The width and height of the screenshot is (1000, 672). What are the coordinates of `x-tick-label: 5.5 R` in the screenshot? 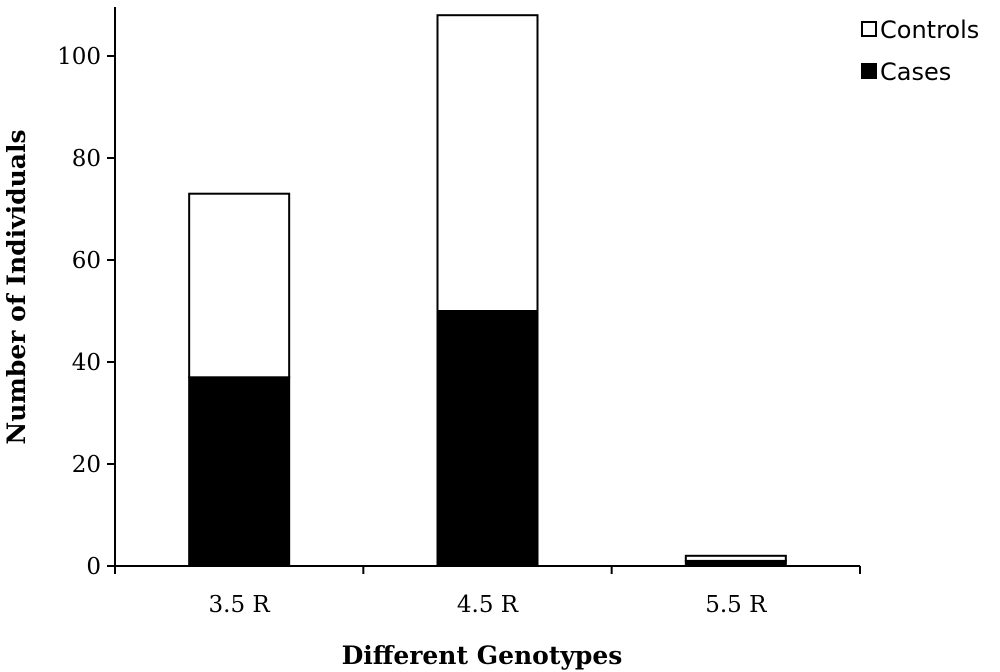 It's located at (736, 605).